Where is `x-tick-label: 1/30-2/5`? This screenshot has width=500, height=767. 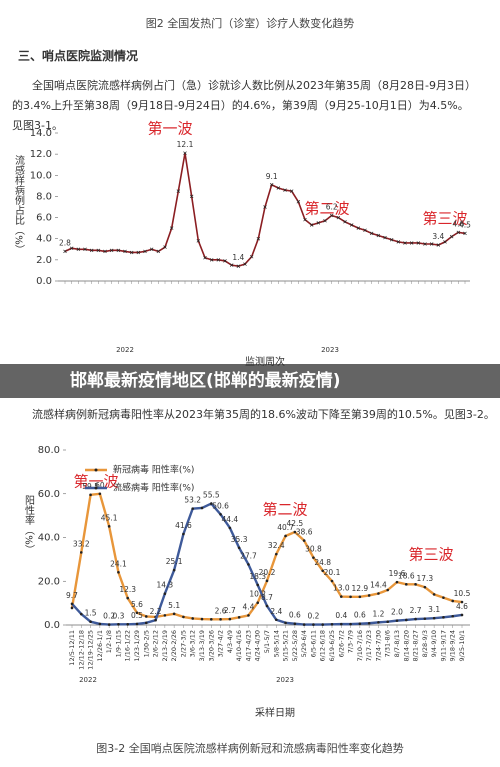
x-tick-label: 1/30-2/5 is located at coordinates (146, 643).